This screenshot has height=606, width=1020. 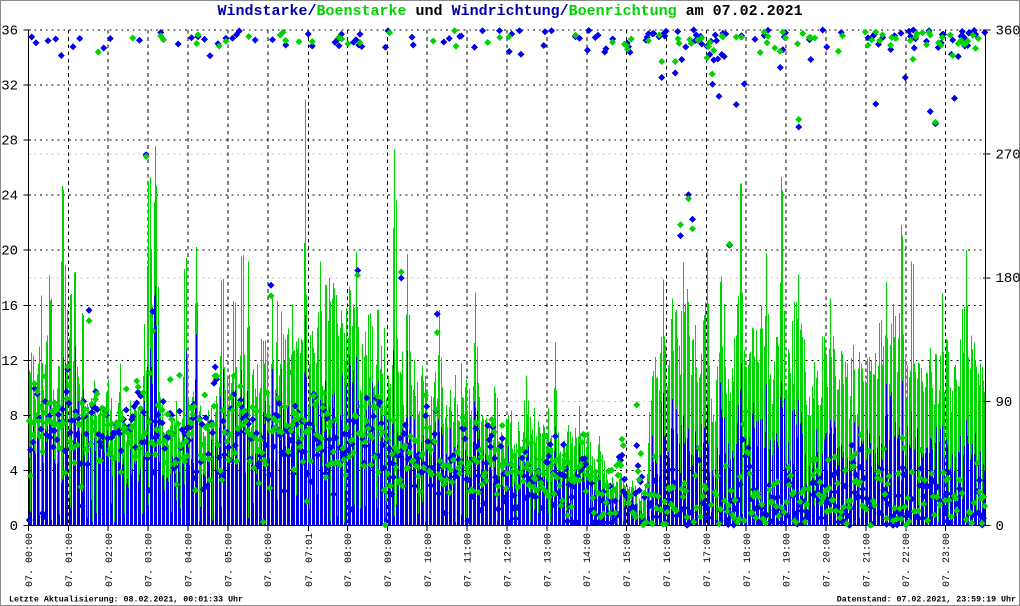 What do you see at coordinates (748, 560) in the screenshot?
I see `svg-text: 07. 18:00` at bounding box center [748, 560].